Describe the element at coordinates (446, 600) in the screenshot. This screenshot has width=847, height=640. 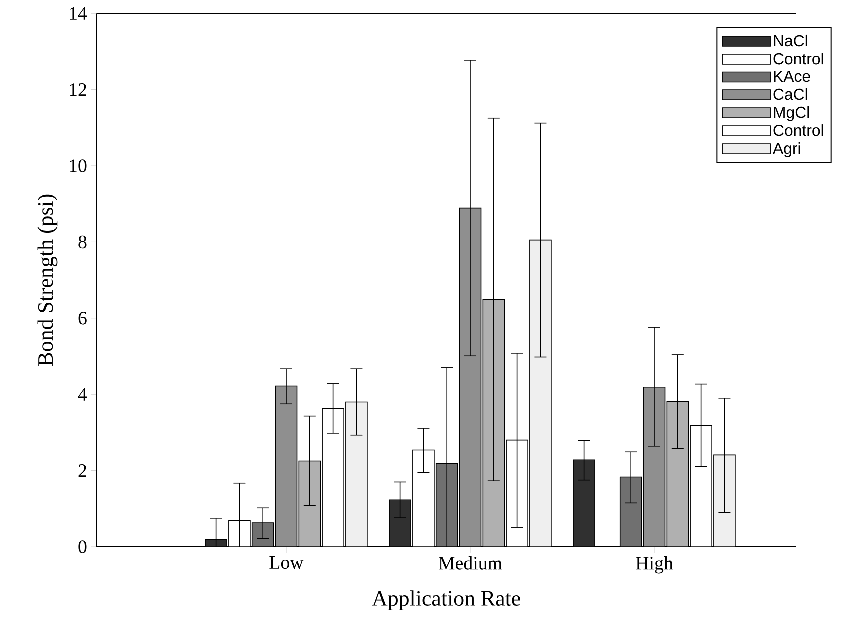
I see `x-axis-title: Application Rate` at that location.